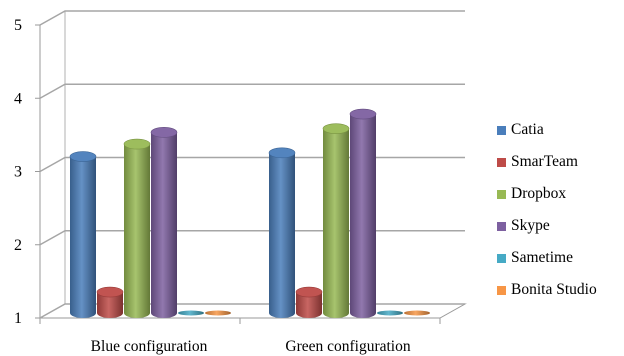 The height and width of the screenshot is (356, 624). What do you see at coordinates (18, 245) in the screenshot?
I see `y-tick-label: 2` at bounding box center [18, 245].